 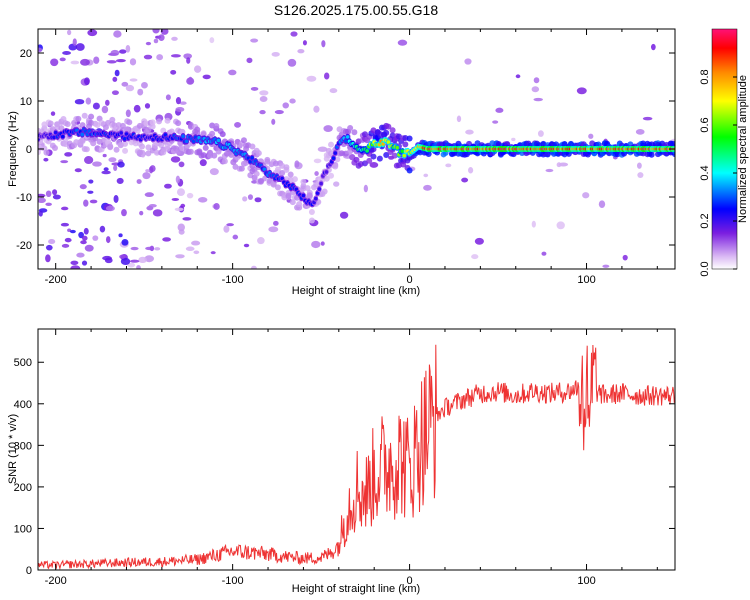 What do you see at coordinates (705, 268) in the screenshot?
I see `colorbar-tick-label: 0.0` at bounding box center [705, 268].